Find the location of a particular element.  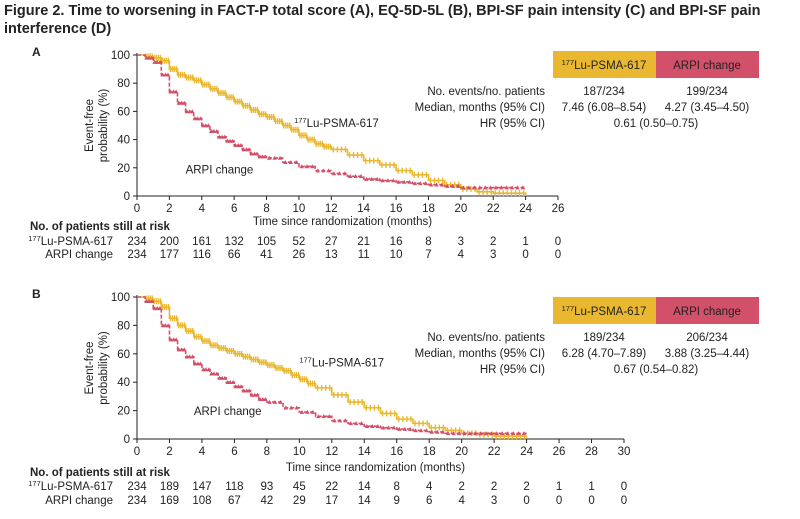

x-tick-label: 10 is located at coordinates (299, 452).